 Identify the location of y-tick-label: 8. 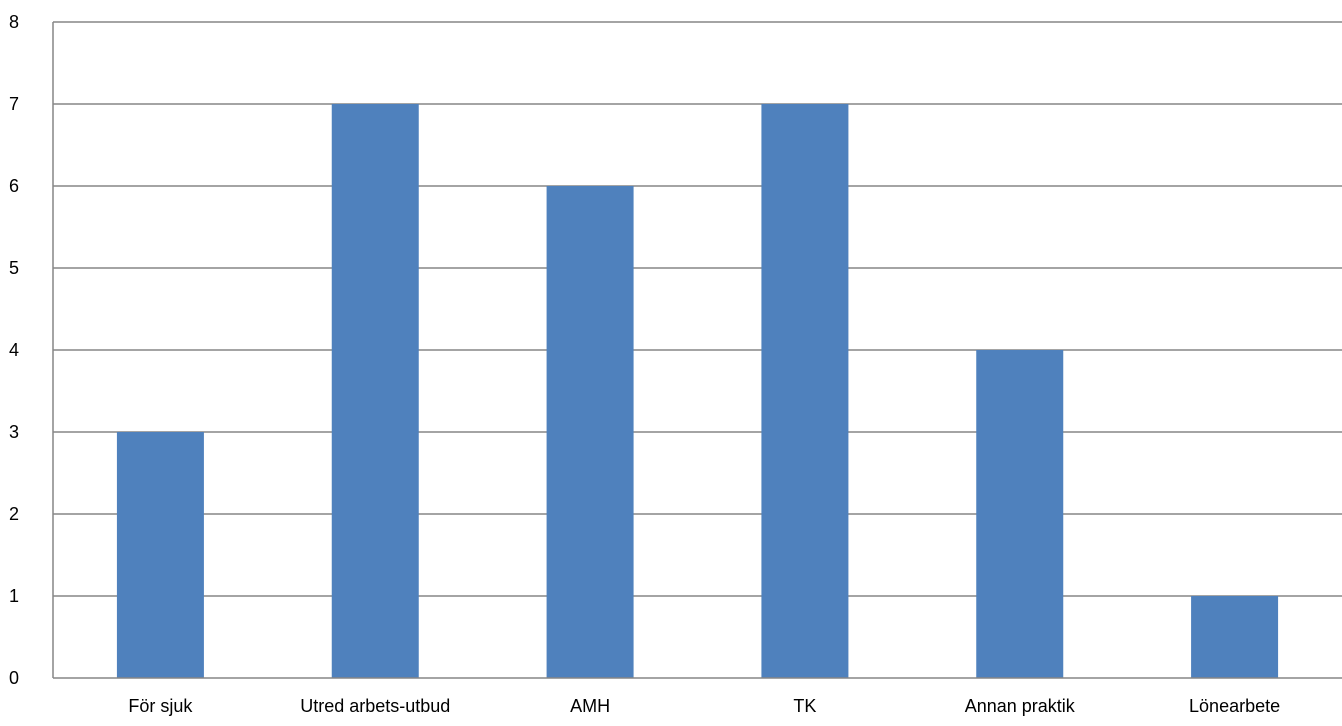
(14, 22).